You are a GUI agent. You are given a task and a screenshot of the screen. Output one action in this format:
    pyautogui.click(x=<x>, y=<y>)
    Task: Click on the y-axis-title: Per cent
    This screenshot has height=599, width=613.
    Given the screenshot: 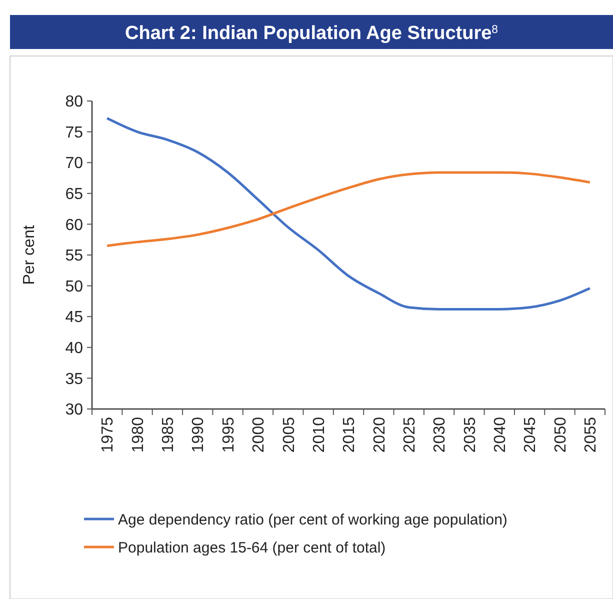 What is the action you would take?
    pyautogui.click(x=29, y=254)
    